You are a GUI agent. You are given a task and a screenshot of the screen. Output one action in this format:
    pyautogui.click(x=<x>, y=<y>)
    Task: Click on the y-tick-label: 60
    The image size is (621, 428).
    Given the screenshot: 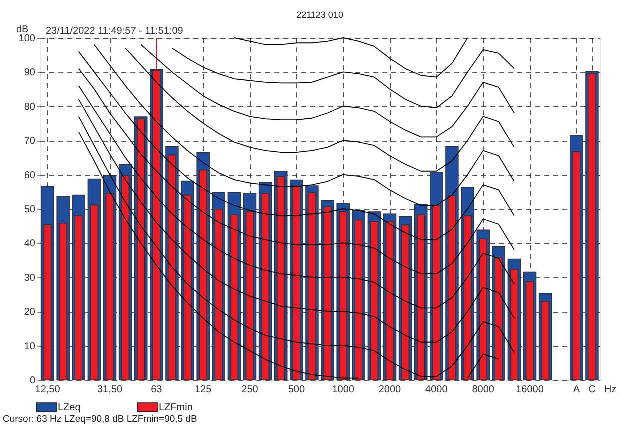 What is the action you would take?
    pyautogui.click(x=30, y=176)
    